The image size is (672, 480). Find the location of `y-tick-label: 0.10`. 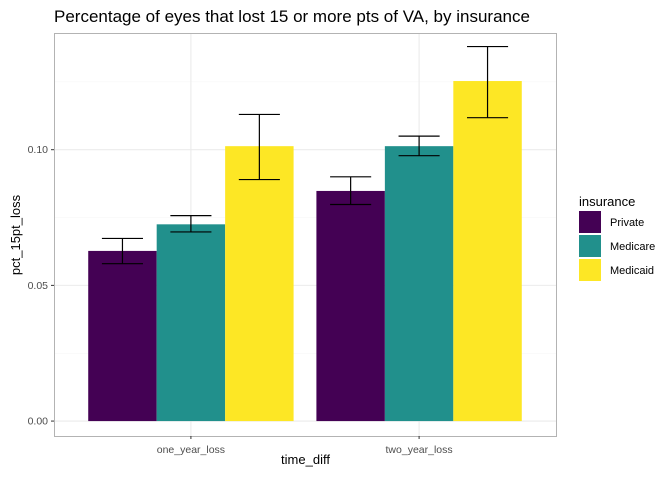

y-tick-label: 0.10 is located at coordinates (38, 150).